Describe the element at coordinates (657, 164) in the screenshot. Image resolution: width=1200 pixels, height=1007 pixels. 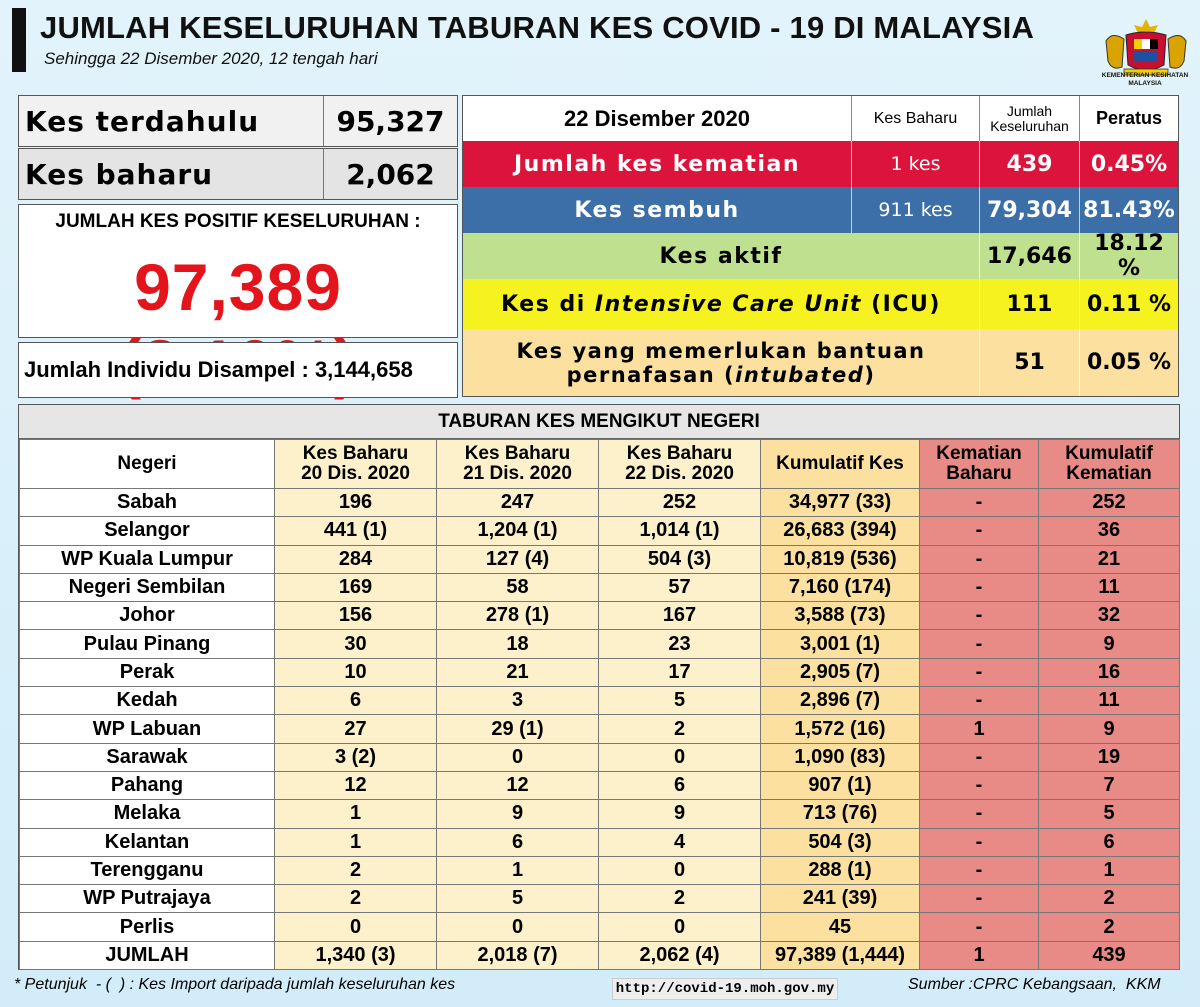
I see `death-label: Jumlah kes kematian` at that location.